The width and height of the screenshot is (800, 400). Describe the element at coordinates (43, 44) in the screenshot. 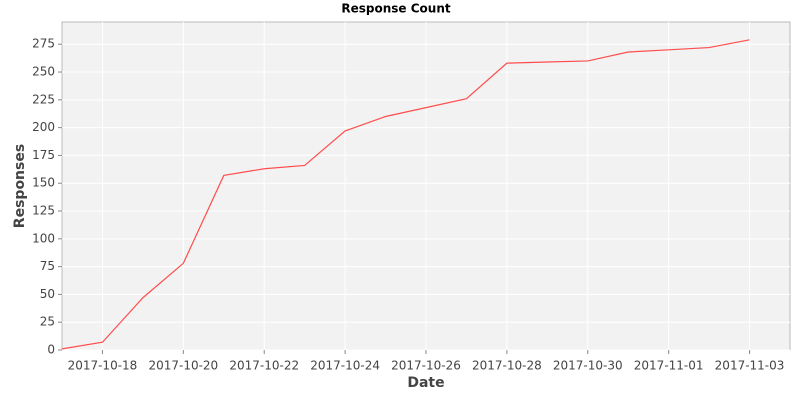

I see `y-tick-label: 275` at that location.